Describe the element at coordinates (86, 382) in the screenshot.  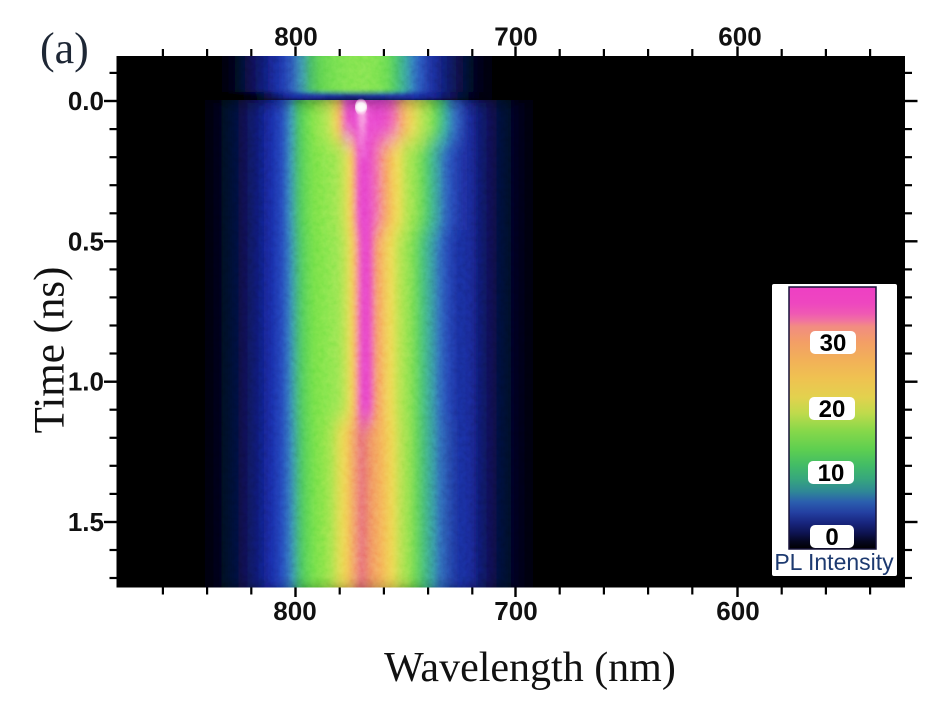
I see `svg-text: 1.0` at that location.